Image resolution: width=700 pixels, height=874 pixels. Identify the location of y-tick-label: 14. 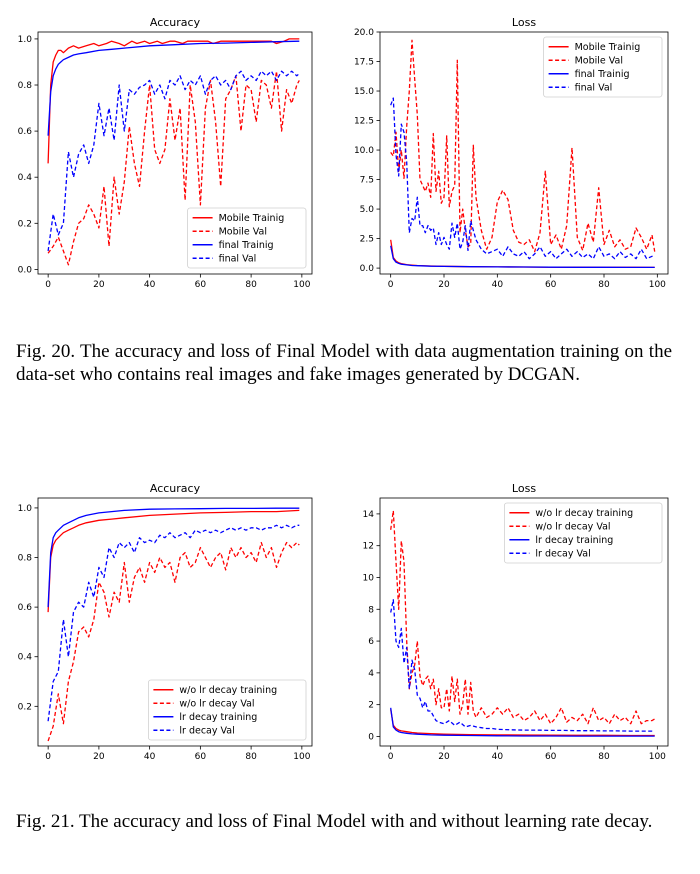
(369, 515).